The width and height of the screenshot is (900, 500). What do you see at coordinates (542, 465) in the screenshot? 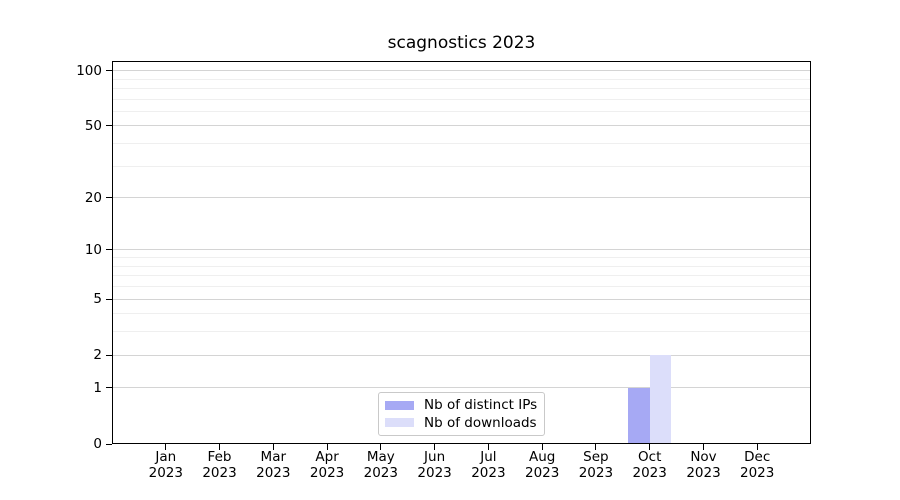
I see `x-tick-label: Aug 2023` at bounding box center [542, 465].